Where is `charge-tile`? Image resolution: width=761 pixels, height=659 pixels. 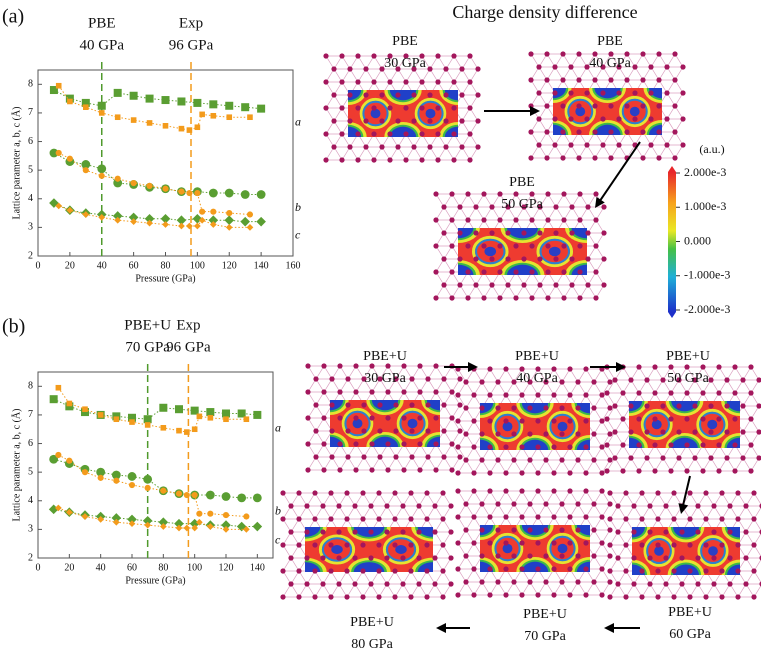 charge-tile is located at coordinates (367, 545).